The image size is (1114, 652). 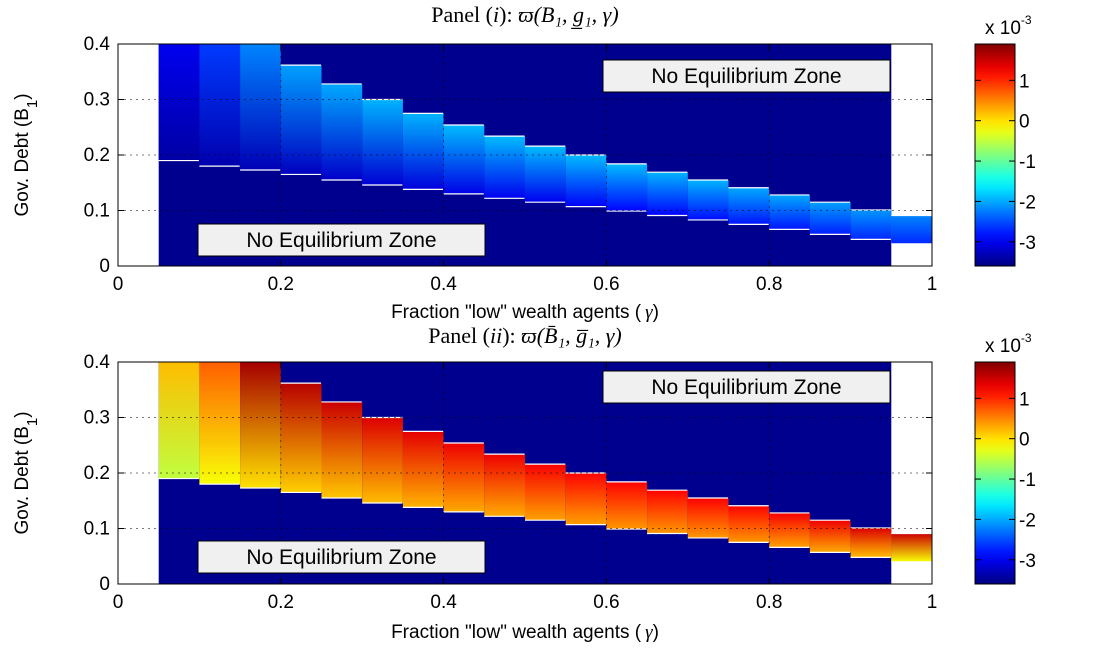 What do you see at coordinates (118, 284) in the screenshot?
I see `x-tick-label: 0` at bounding box center [118, 284].